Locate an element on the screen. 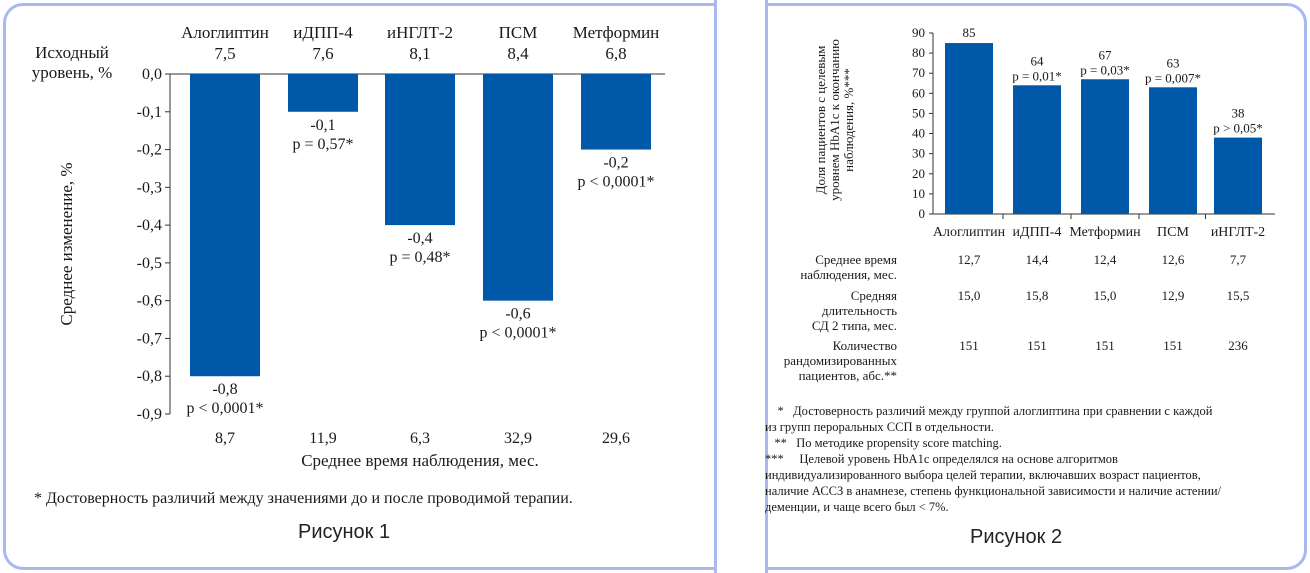 The width and height of the screenshot is (1310, 573). x-axis-label: Среднее время наблюдения, мес. is located at coordinates (420, 460).